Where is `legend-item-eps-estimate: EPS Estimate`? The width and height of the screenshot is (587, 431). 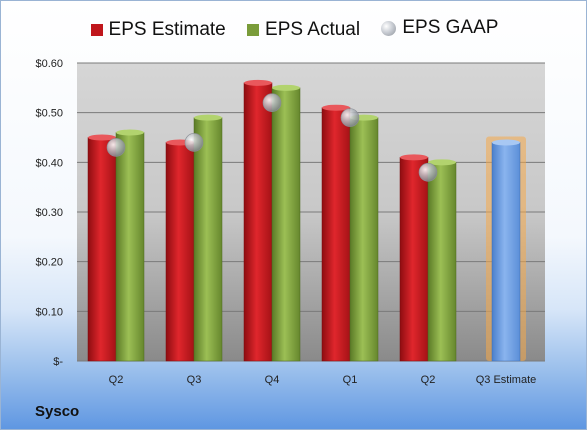 legend-item-eps-estimate: EPS Estimate is located at coordinates (158, 29).